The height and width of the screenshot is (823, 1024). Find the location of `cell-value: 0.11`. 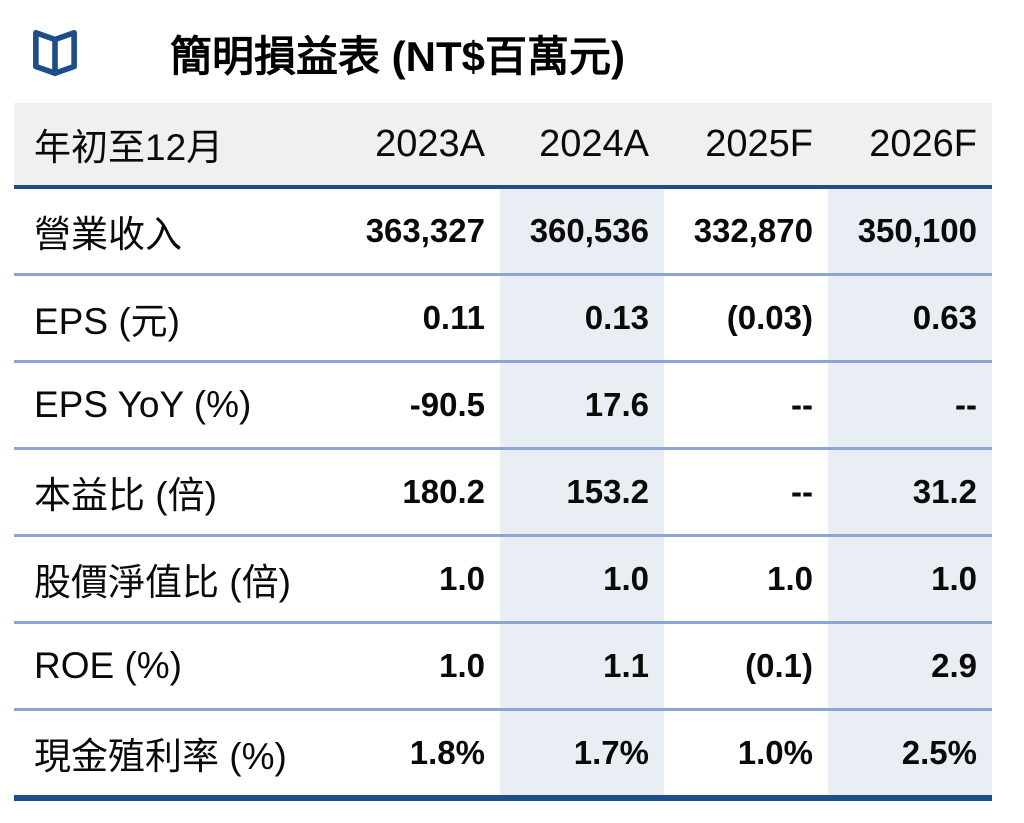

cell-value: 0.11 is located at coordinates (453, 317).